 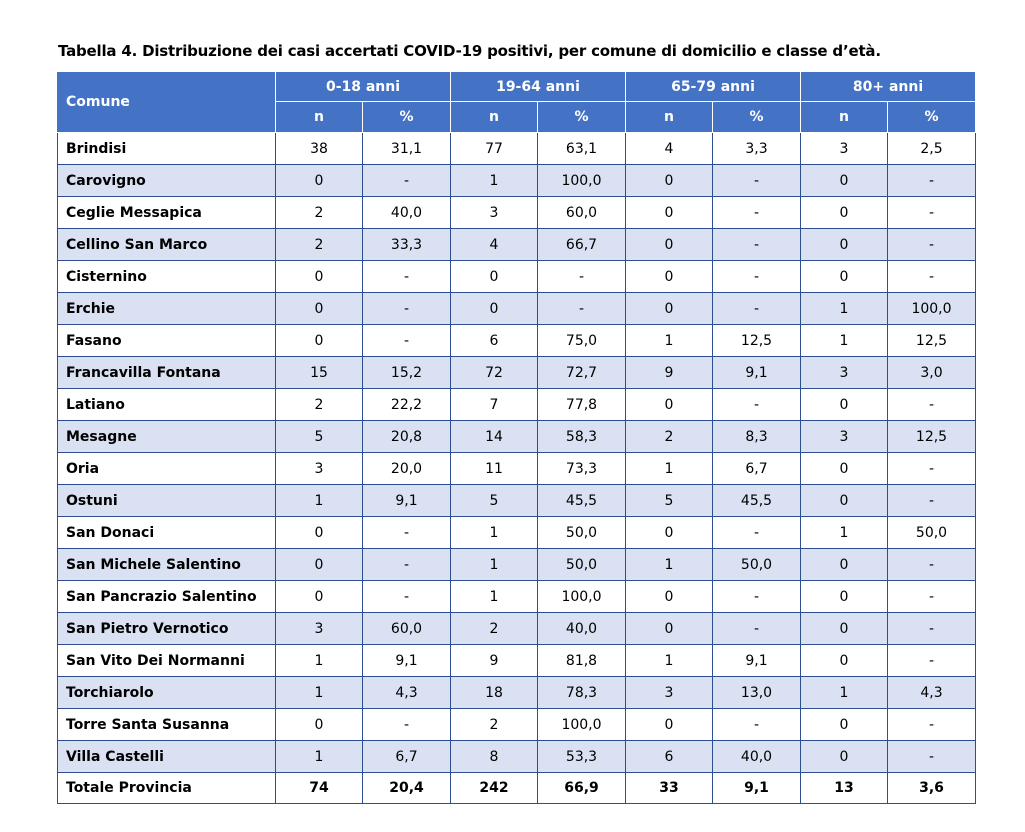 What do you see at coordinates (166, 372) in the screenshot?
I see `comune-name: Francavilla Fontana` at bounding box center [166, 372].